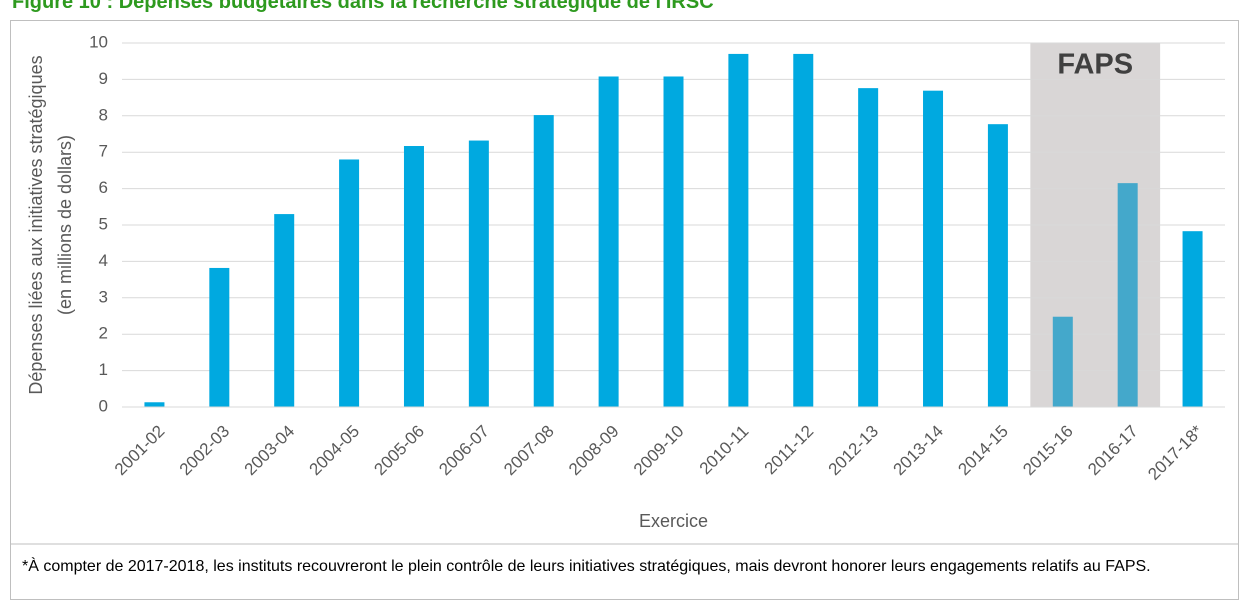 This screenshot has width=1248, height=609. I want to click on x-tick-label: 2014-15, so click(983, 451).